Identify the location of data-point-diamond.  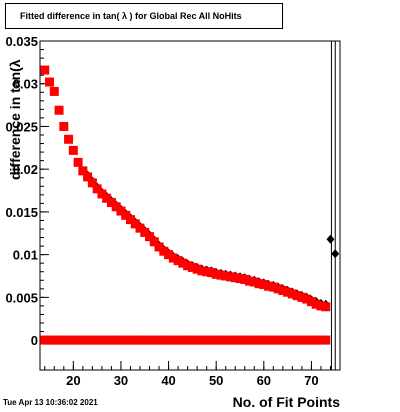
(330, 239).